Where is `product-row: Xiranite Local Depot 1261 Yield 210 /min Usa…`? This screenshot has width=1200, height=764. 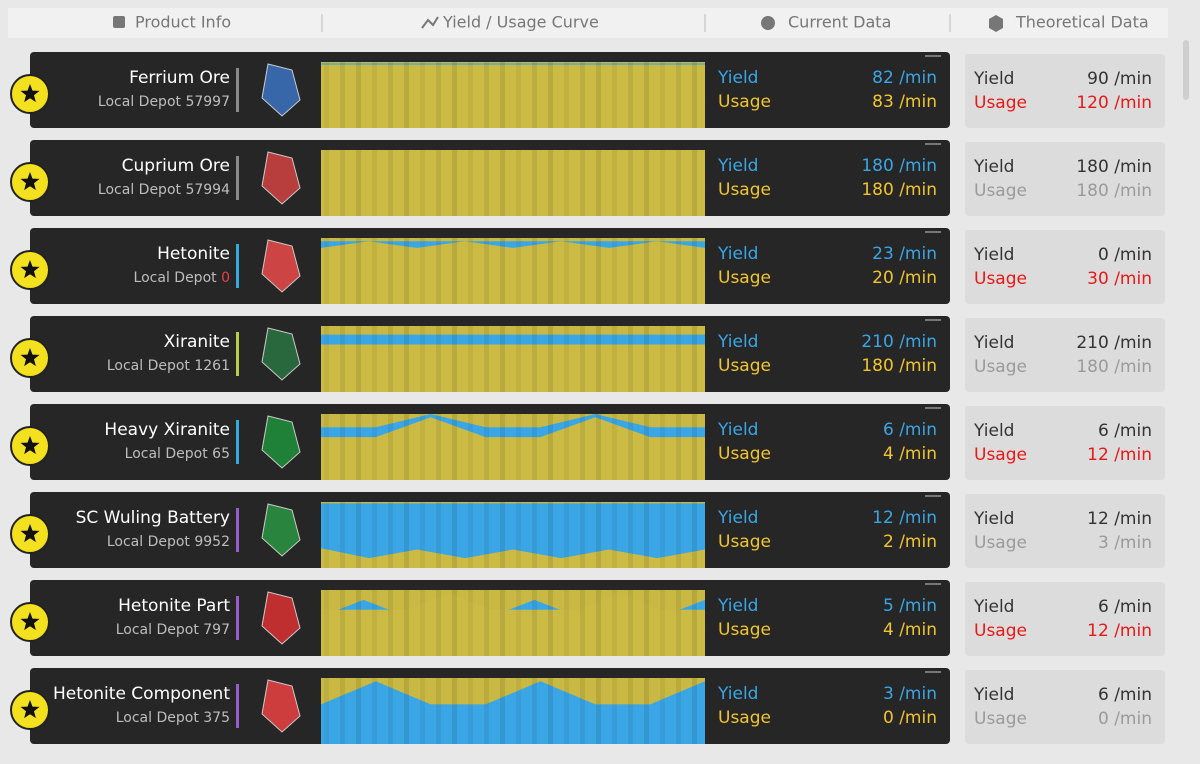 product-row: Xiranite Local Depot 1261 Yield 210 /min Usa… is located at coordinates (587, 354).